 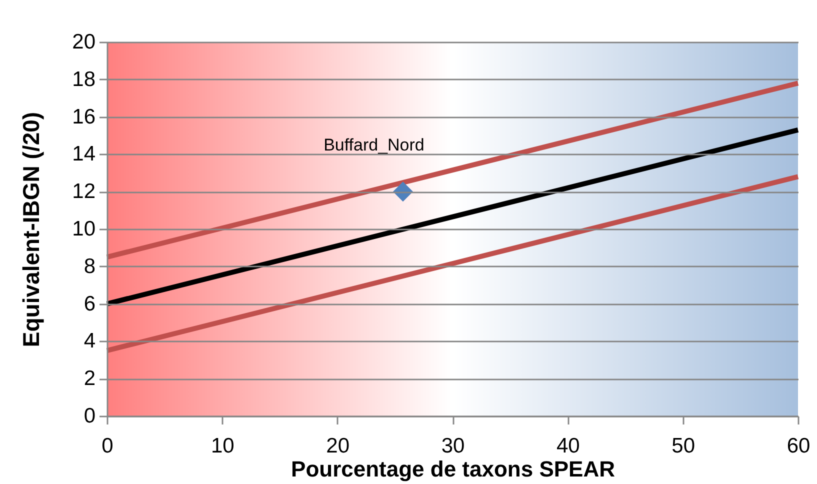 What do you see at coordinates (453, 446) in the screenshot?
I see `x-tick-label: 30` at bounding box center [453, 446].